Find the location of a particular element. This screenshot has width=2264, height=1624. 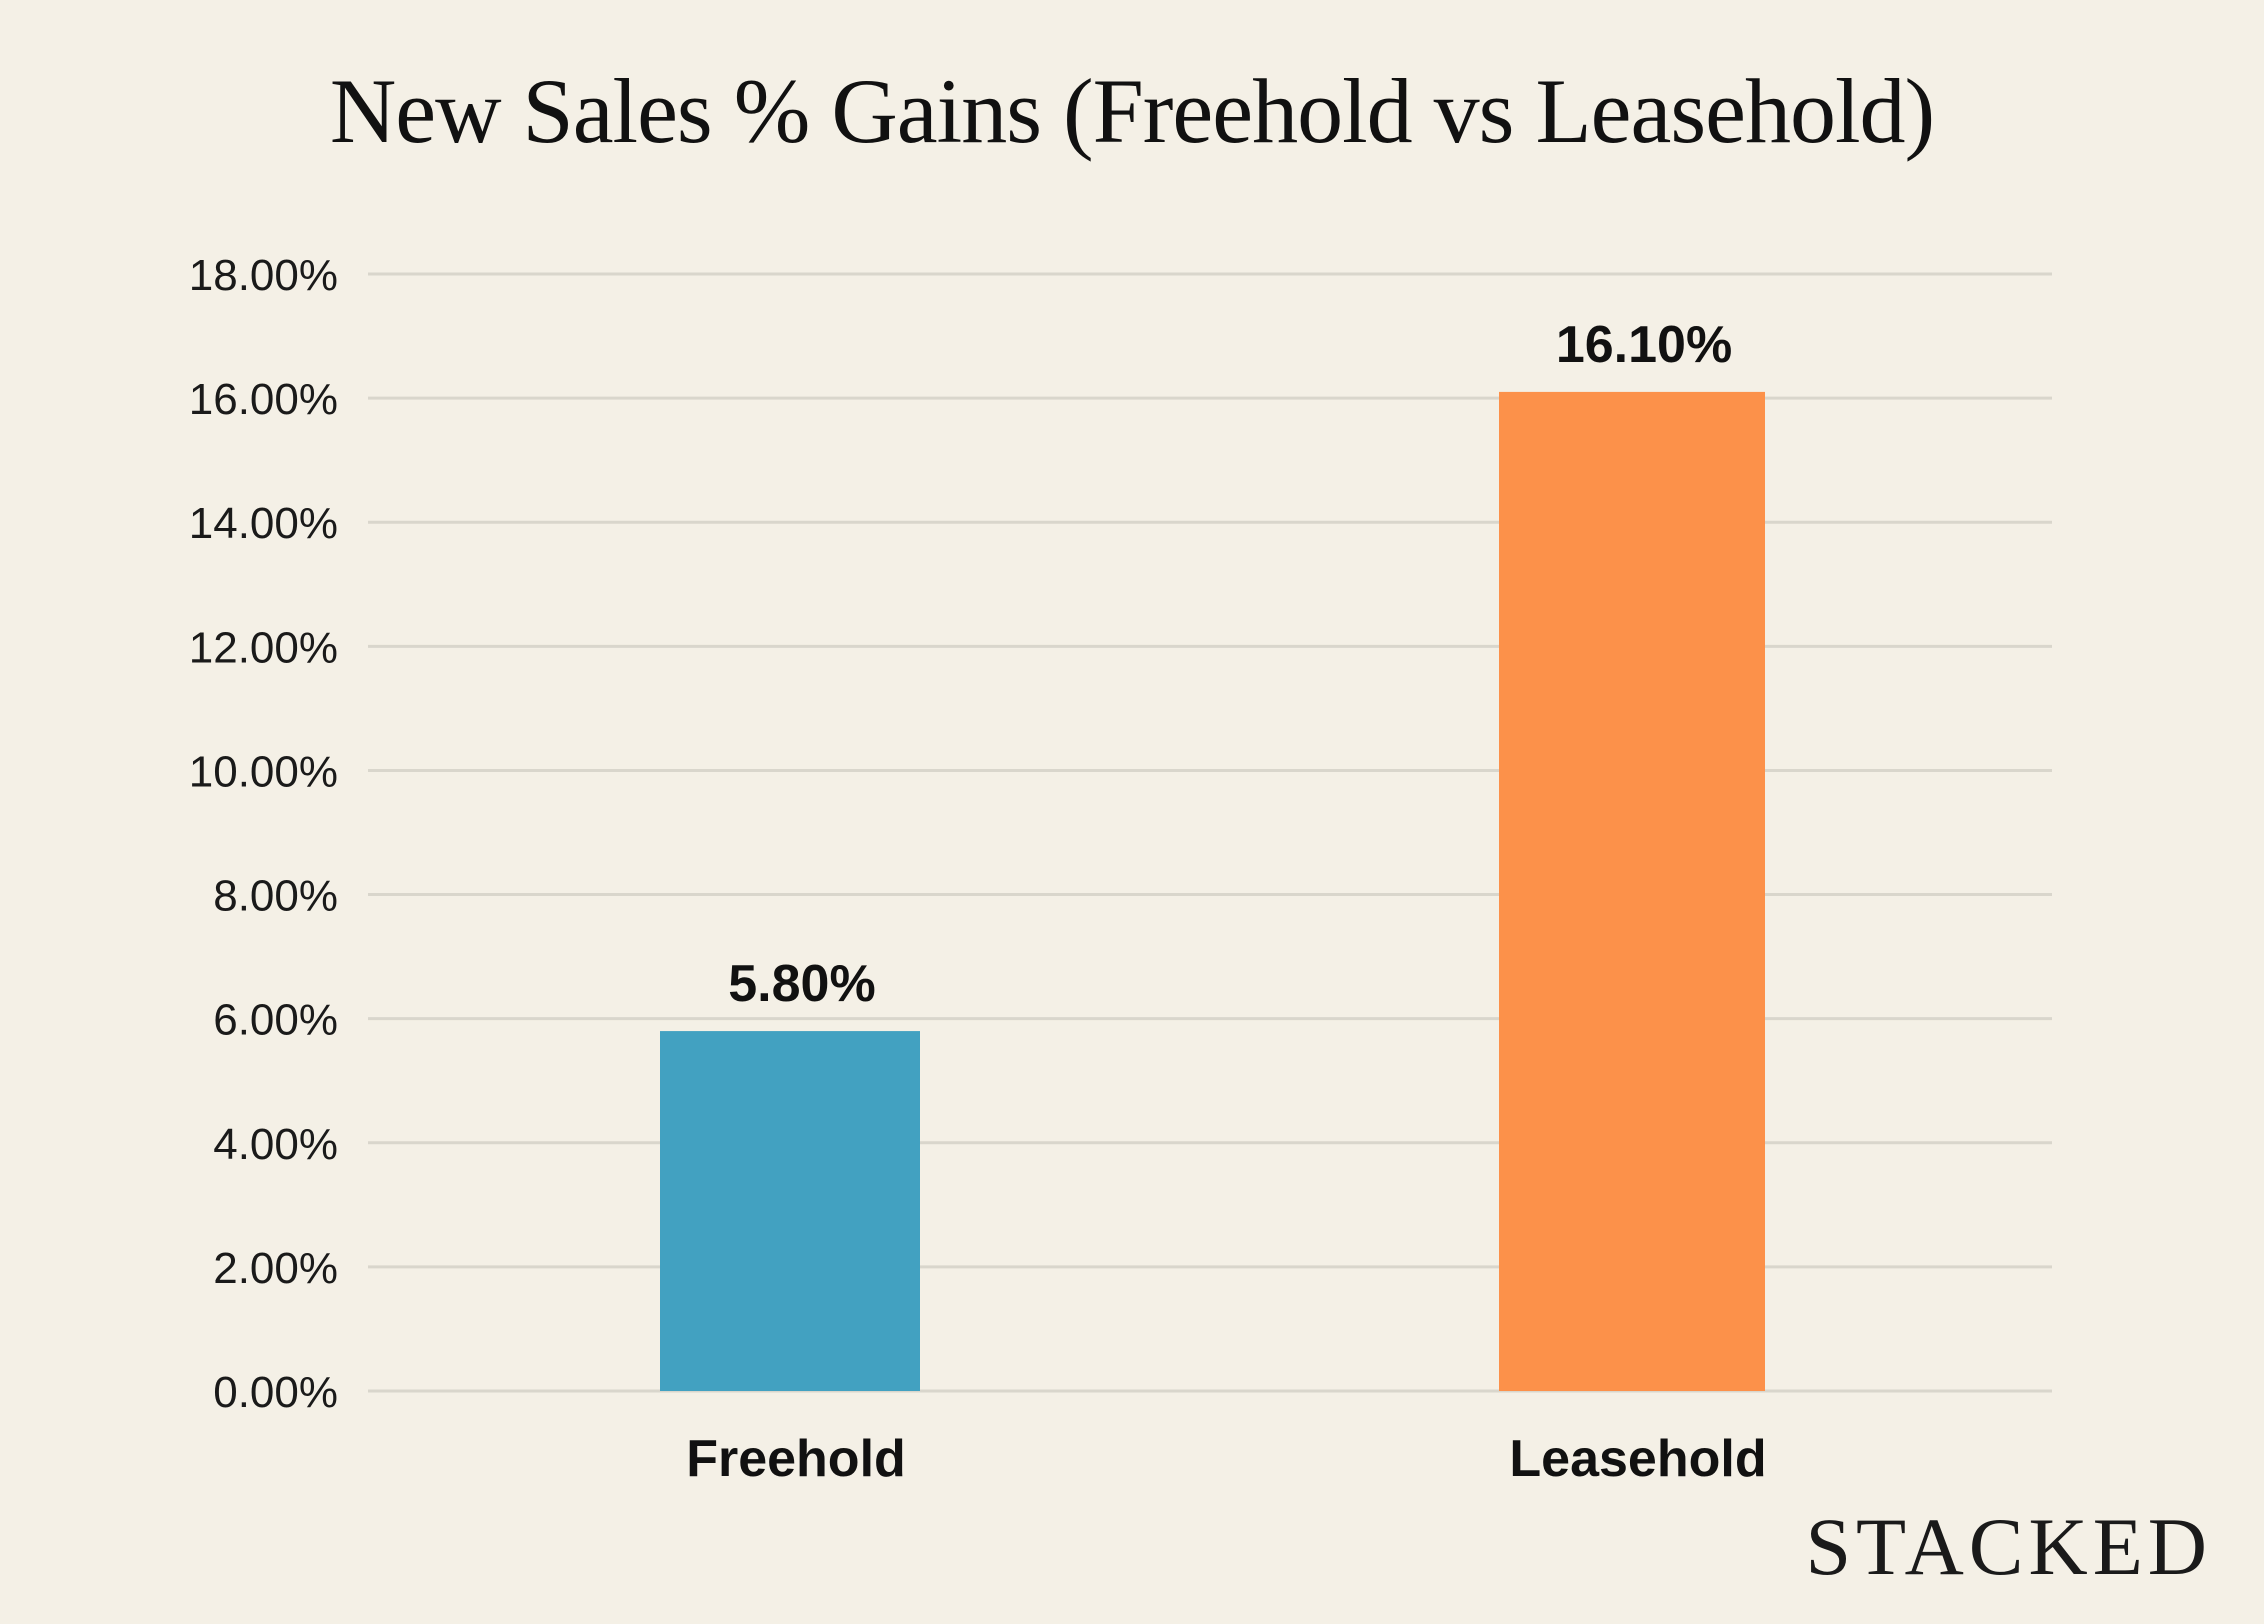

y-tick-label: 2.00% is located at coordinates (275, 1268).